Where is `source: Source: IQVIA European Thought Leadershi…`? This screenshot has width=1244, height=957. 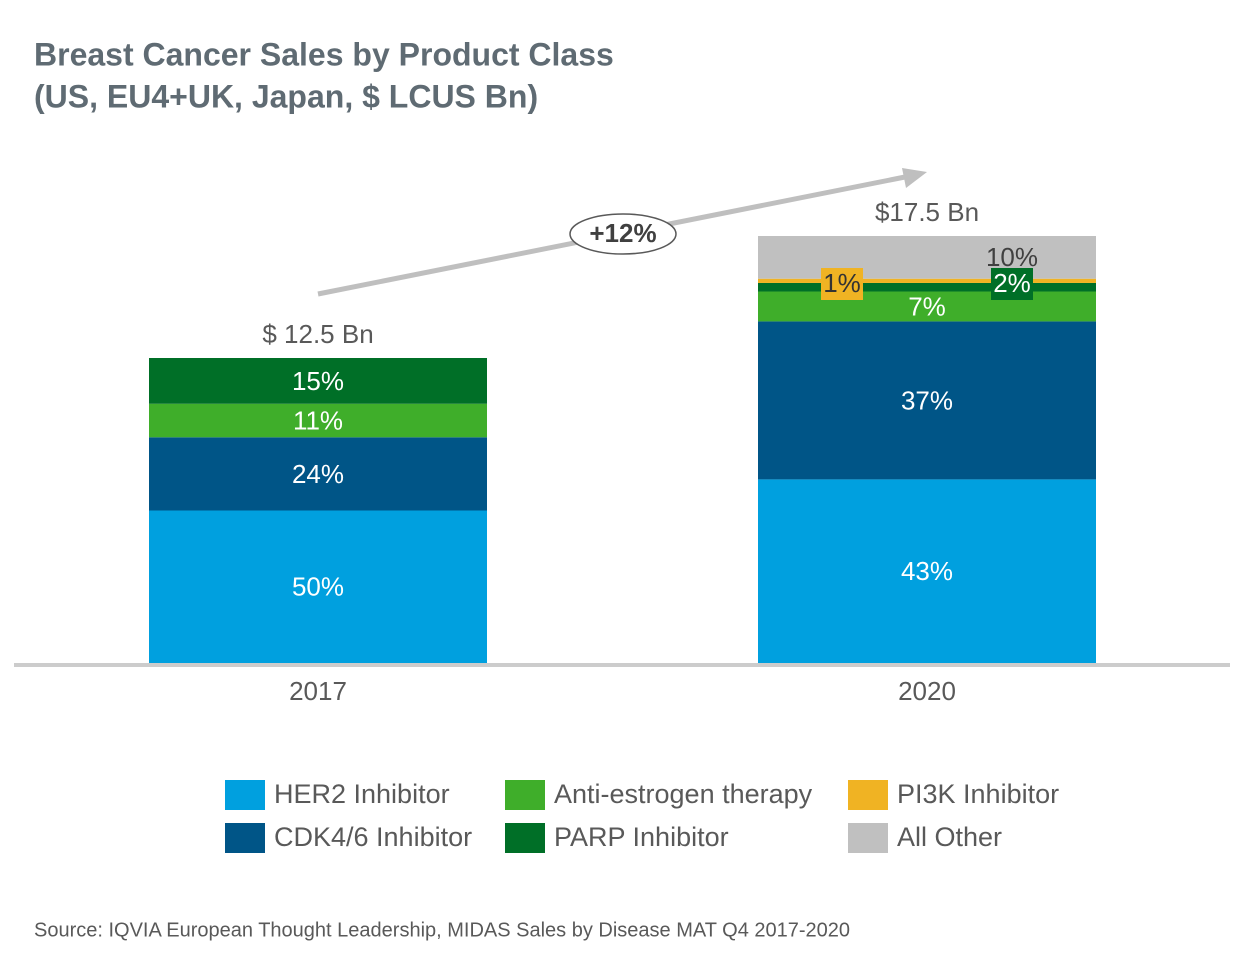 source: Source: IQVIA European Thought Leadershi… is located at coordinates (442, 930).